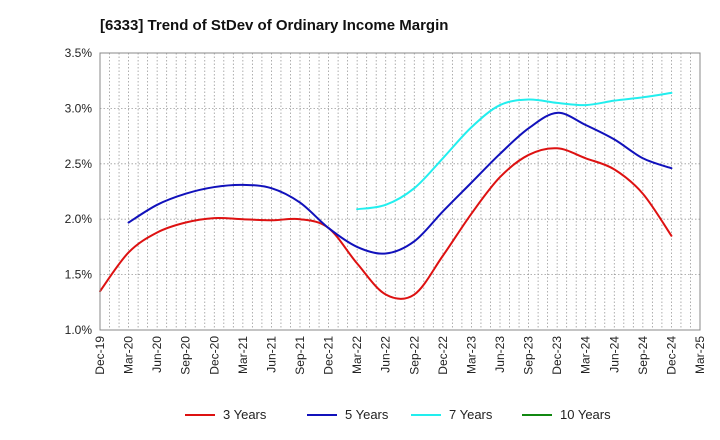 This screenshot has height=440, width=720. What do you see at coordinates (500, 354) in the screenshot?
I see `x-tick-label: Jun-23` at bounding box center [500, 354].